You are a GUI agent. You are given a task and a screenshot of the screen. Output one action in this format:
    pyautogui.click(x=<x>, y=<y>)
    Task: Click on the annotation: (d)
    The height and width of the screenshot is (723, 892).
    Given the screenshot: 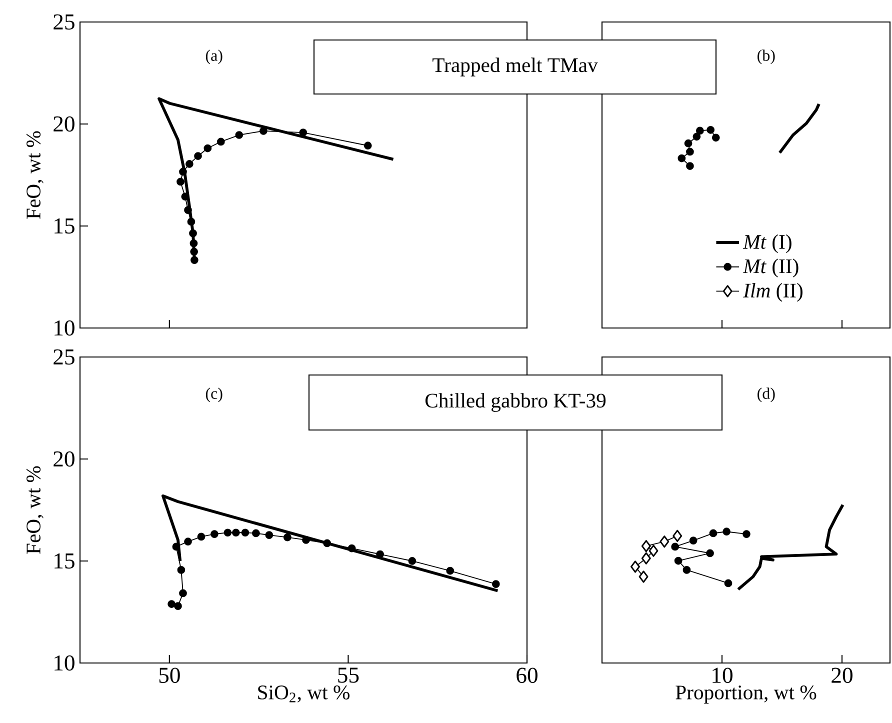 What is the action you would take?
    pyautogui.click(x=766, y=395)
    